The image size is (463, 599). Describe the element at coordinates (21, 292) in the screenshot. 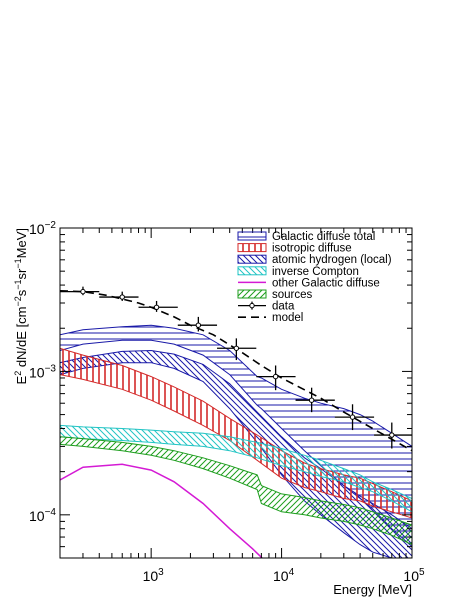

I see `y-axis-title-part: s` at that location.